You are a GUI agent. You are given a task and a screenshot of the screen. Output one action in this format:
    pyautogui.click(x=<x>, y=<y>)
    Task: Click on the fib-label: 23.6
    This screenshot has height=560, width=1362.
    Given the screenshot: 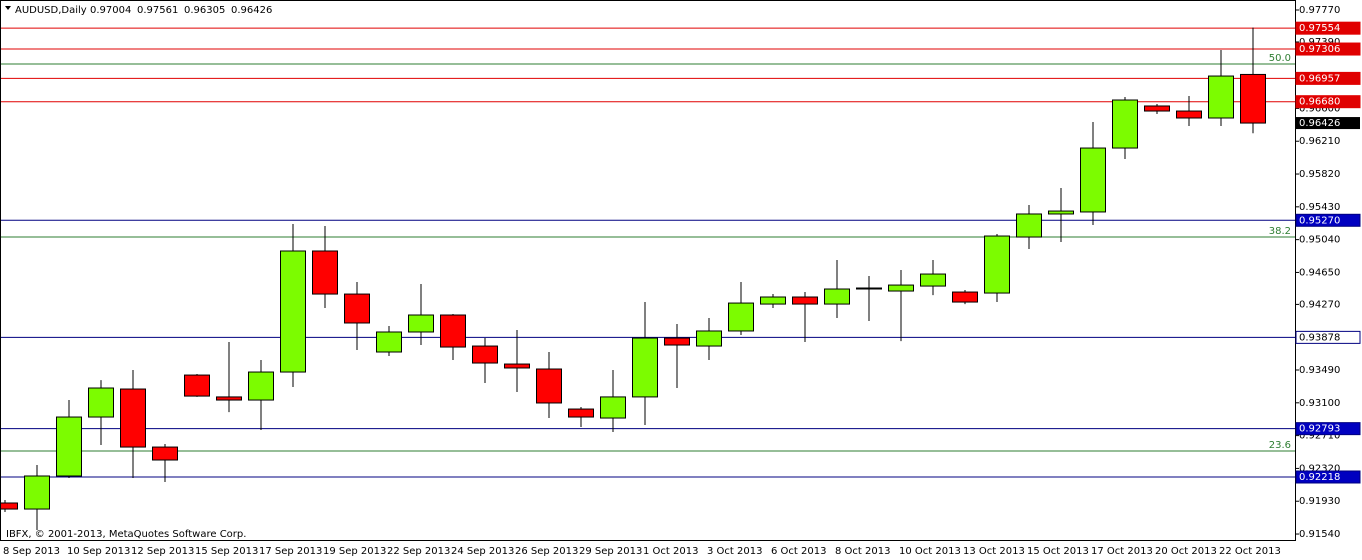 What is the action you would take?
    pyautogui.click(x=1280, y=445)
    